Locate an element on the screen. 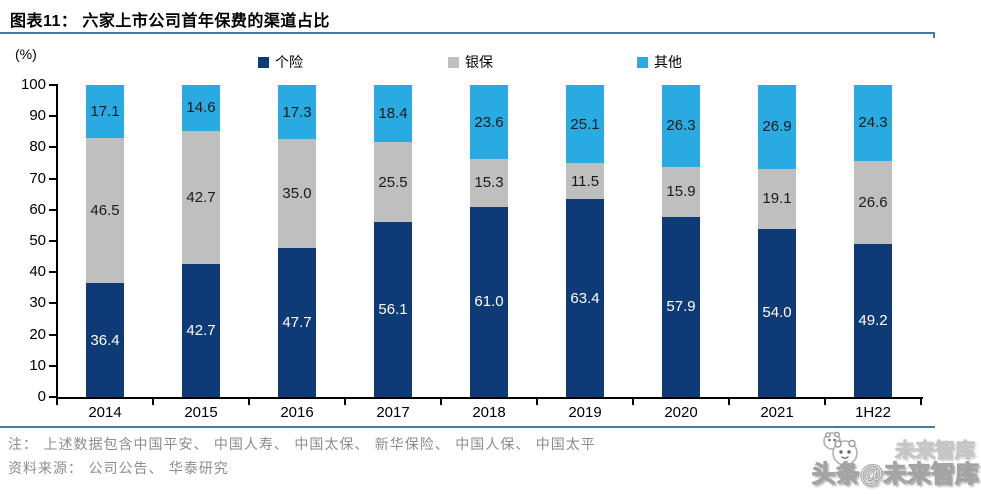 The image size is (981, 494). y-axis-tick-label: 90 is located at coordinates (37, 116).